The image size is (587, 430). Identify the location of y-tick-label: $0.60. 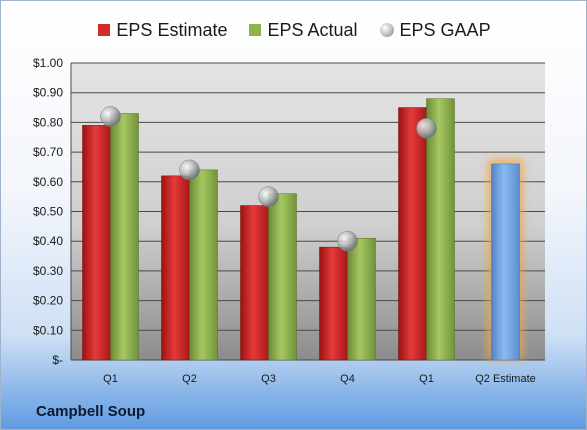
(48, 182).